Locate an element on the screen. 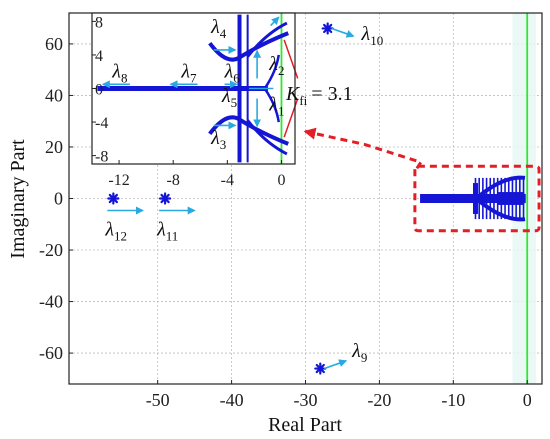 This screenshot has width=550, height=439. y-tick-label: -20 is located at coordinates (51, 250).